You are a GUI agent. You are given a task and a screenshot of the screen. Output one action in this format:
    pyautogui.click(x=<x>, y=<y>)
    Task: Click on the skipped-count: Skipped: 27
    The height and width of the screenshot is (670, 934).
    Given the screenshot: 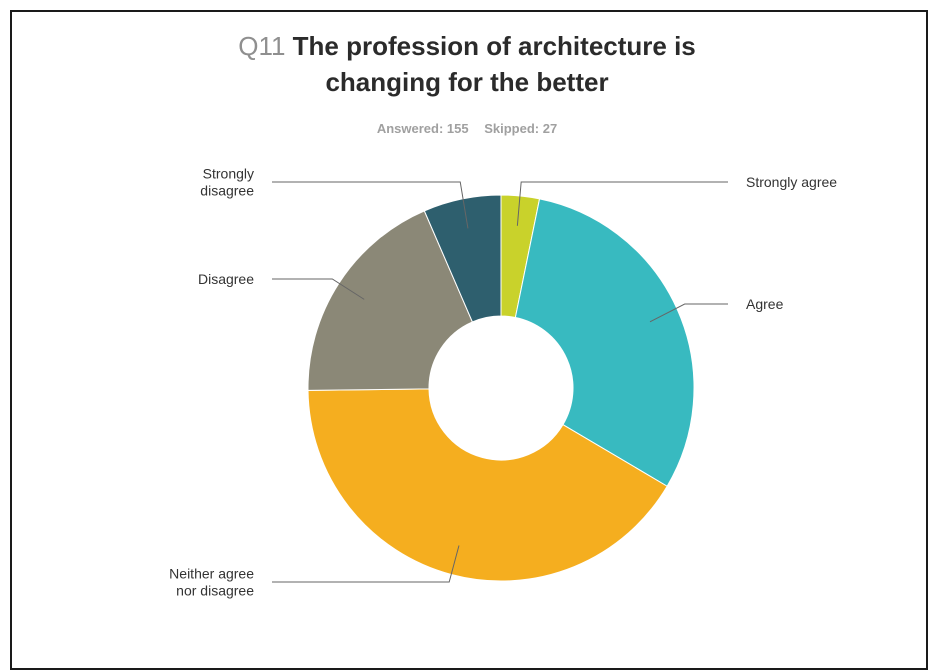 What is the action you would take?
    pyautogui.click(x=521, y=128)
    